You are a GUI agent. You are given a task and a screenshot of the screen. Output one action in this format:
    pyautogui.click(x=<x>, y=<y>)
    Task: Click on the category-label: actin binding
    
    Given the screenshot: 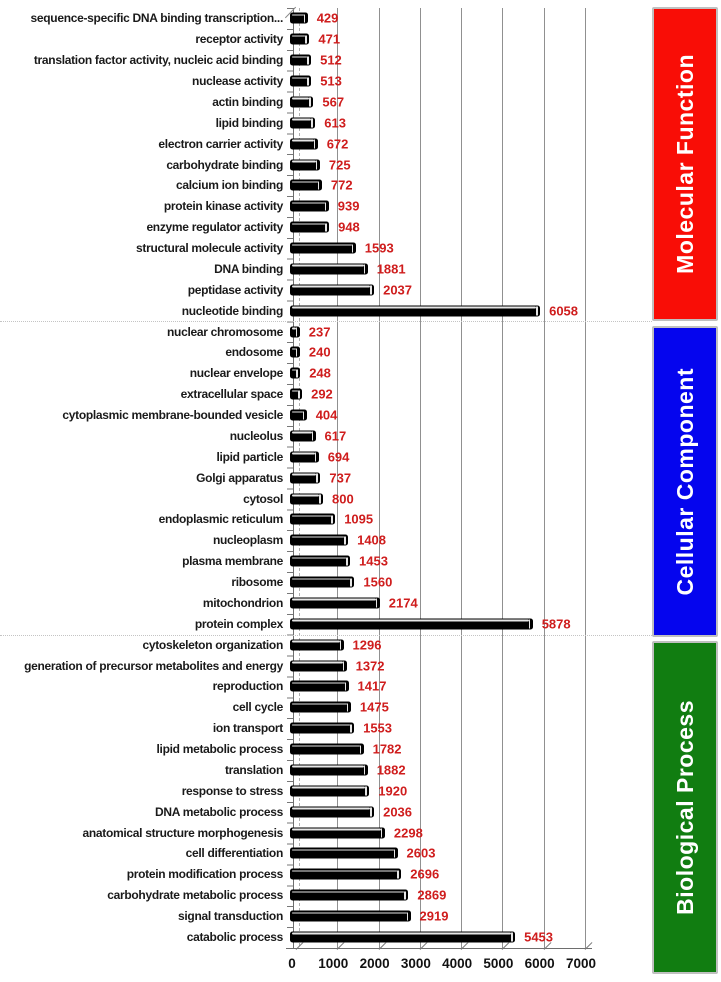 What is the action you would take?
    pyautogui.click(x=247, y=101)
    